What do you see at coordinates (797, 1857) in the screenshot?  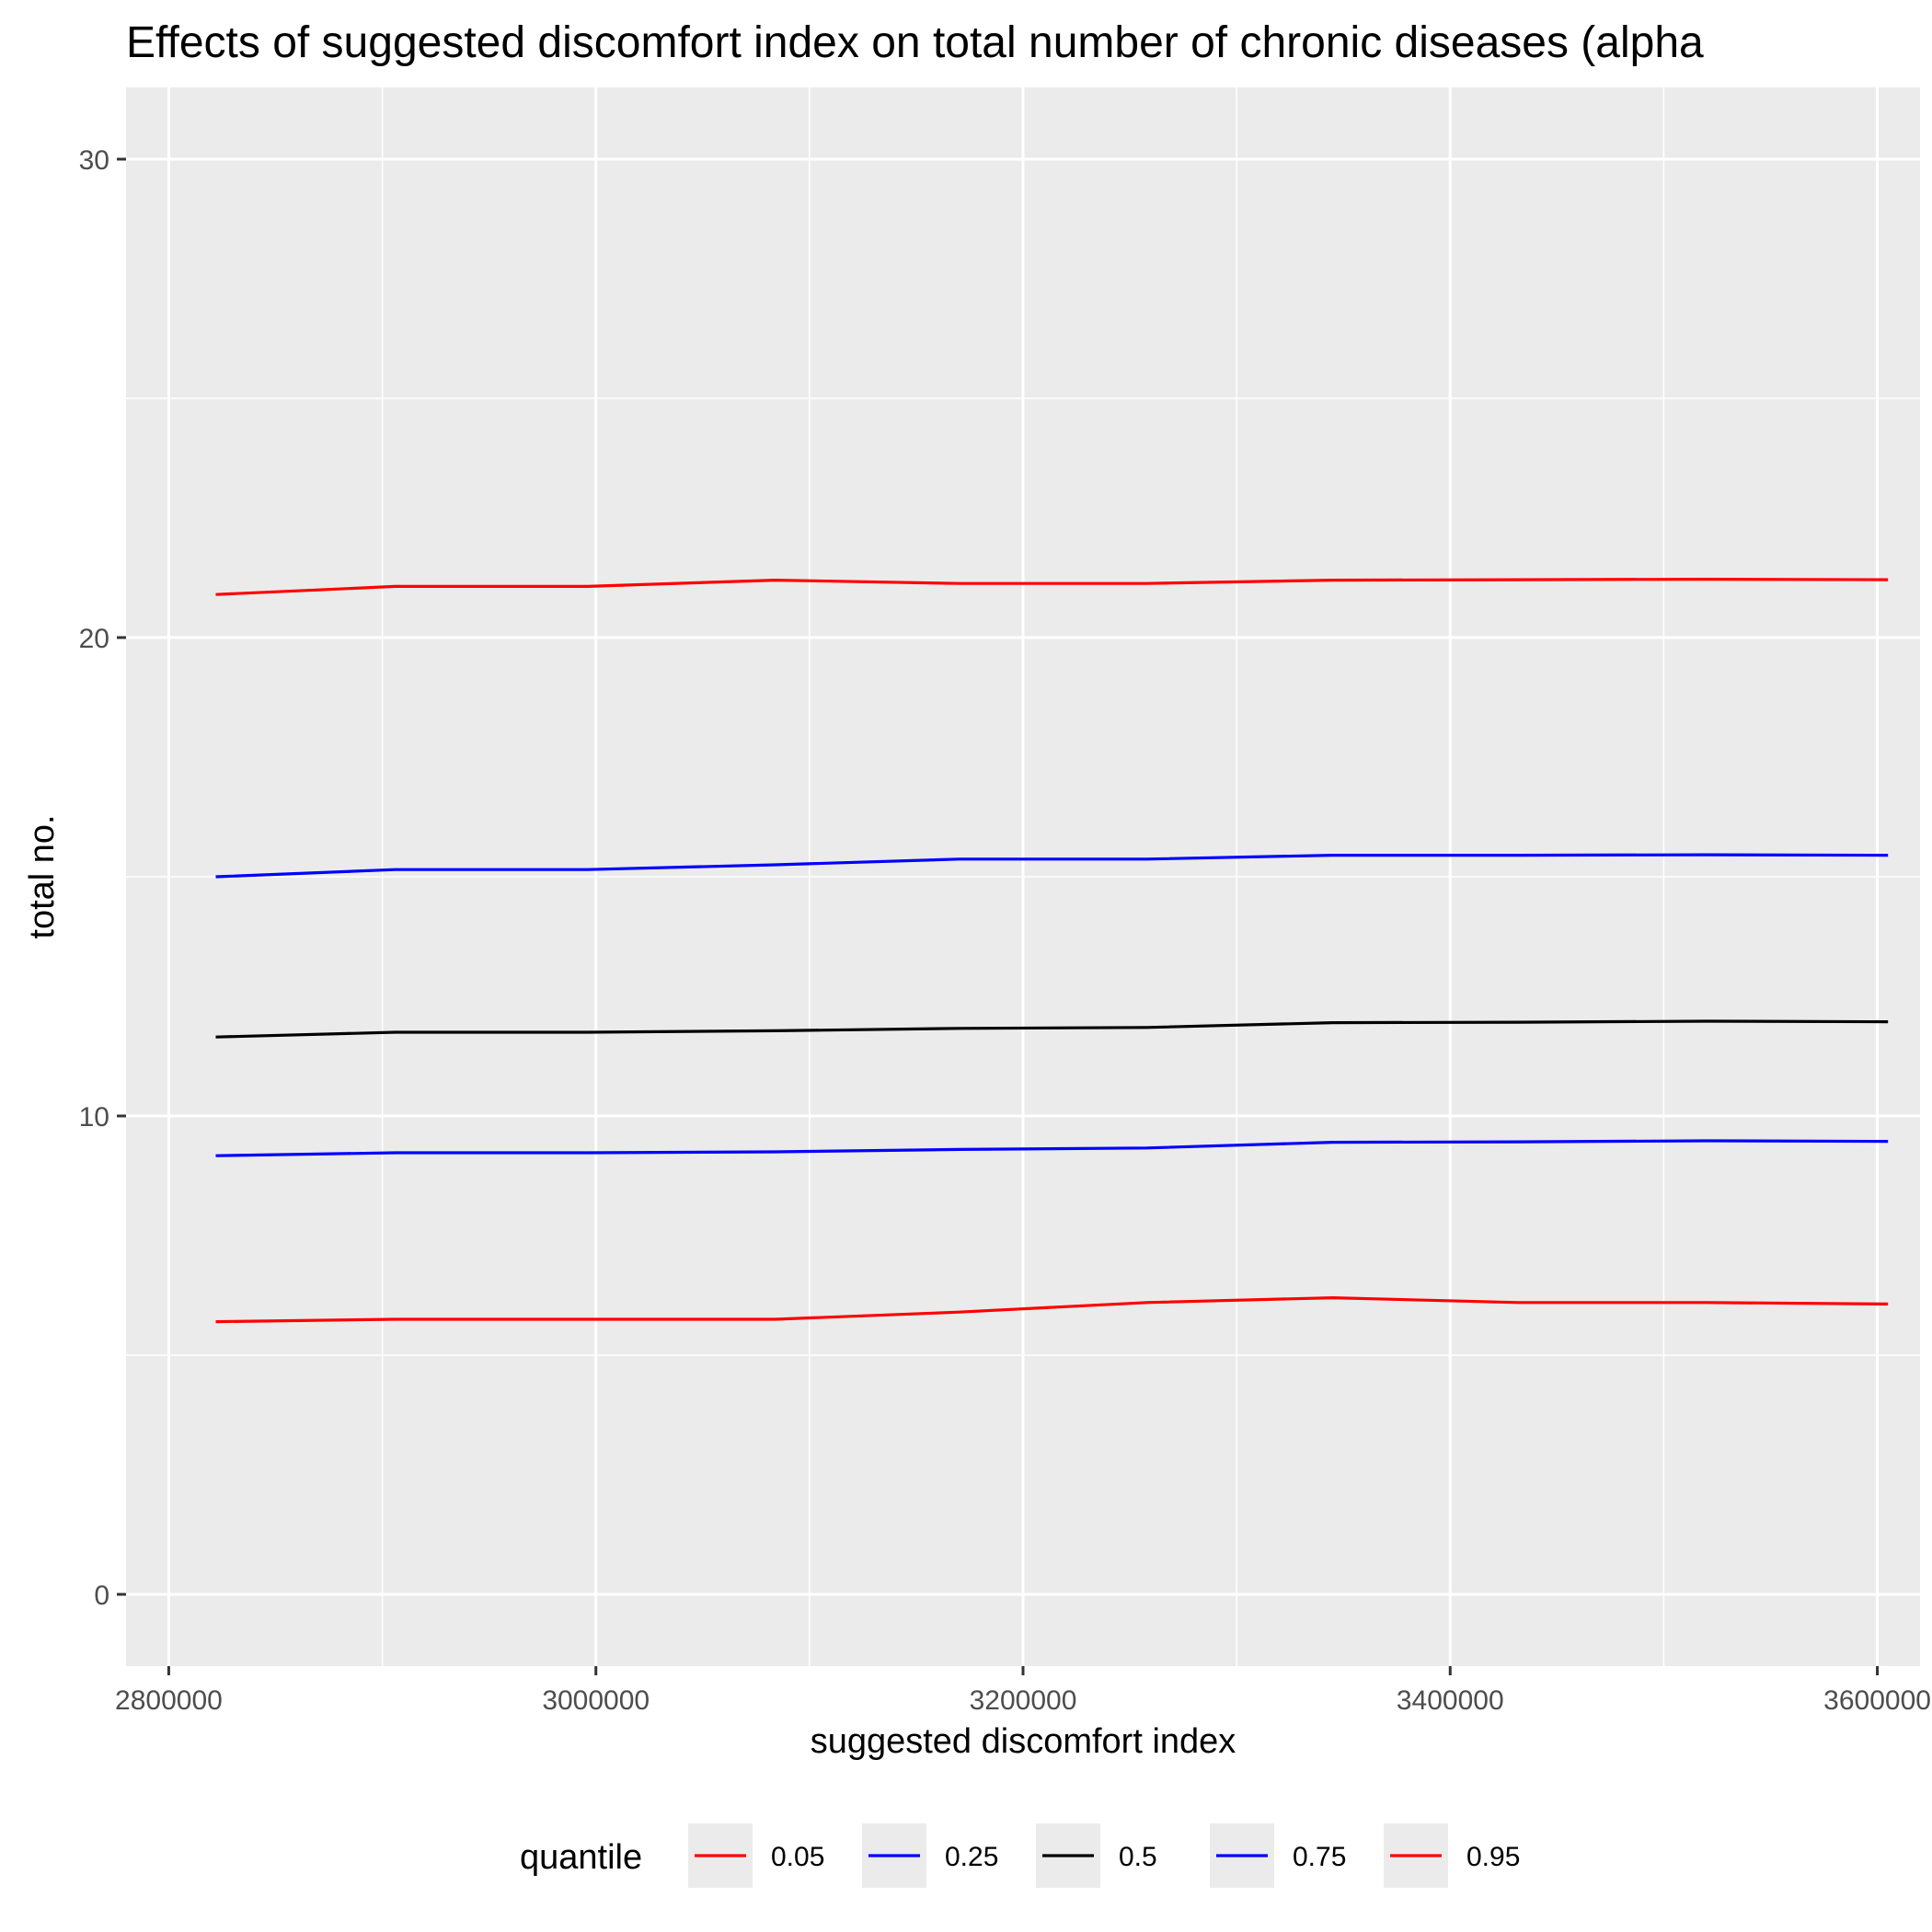 I see `legend-label: 0.05` at bounding box center [797, 1857].